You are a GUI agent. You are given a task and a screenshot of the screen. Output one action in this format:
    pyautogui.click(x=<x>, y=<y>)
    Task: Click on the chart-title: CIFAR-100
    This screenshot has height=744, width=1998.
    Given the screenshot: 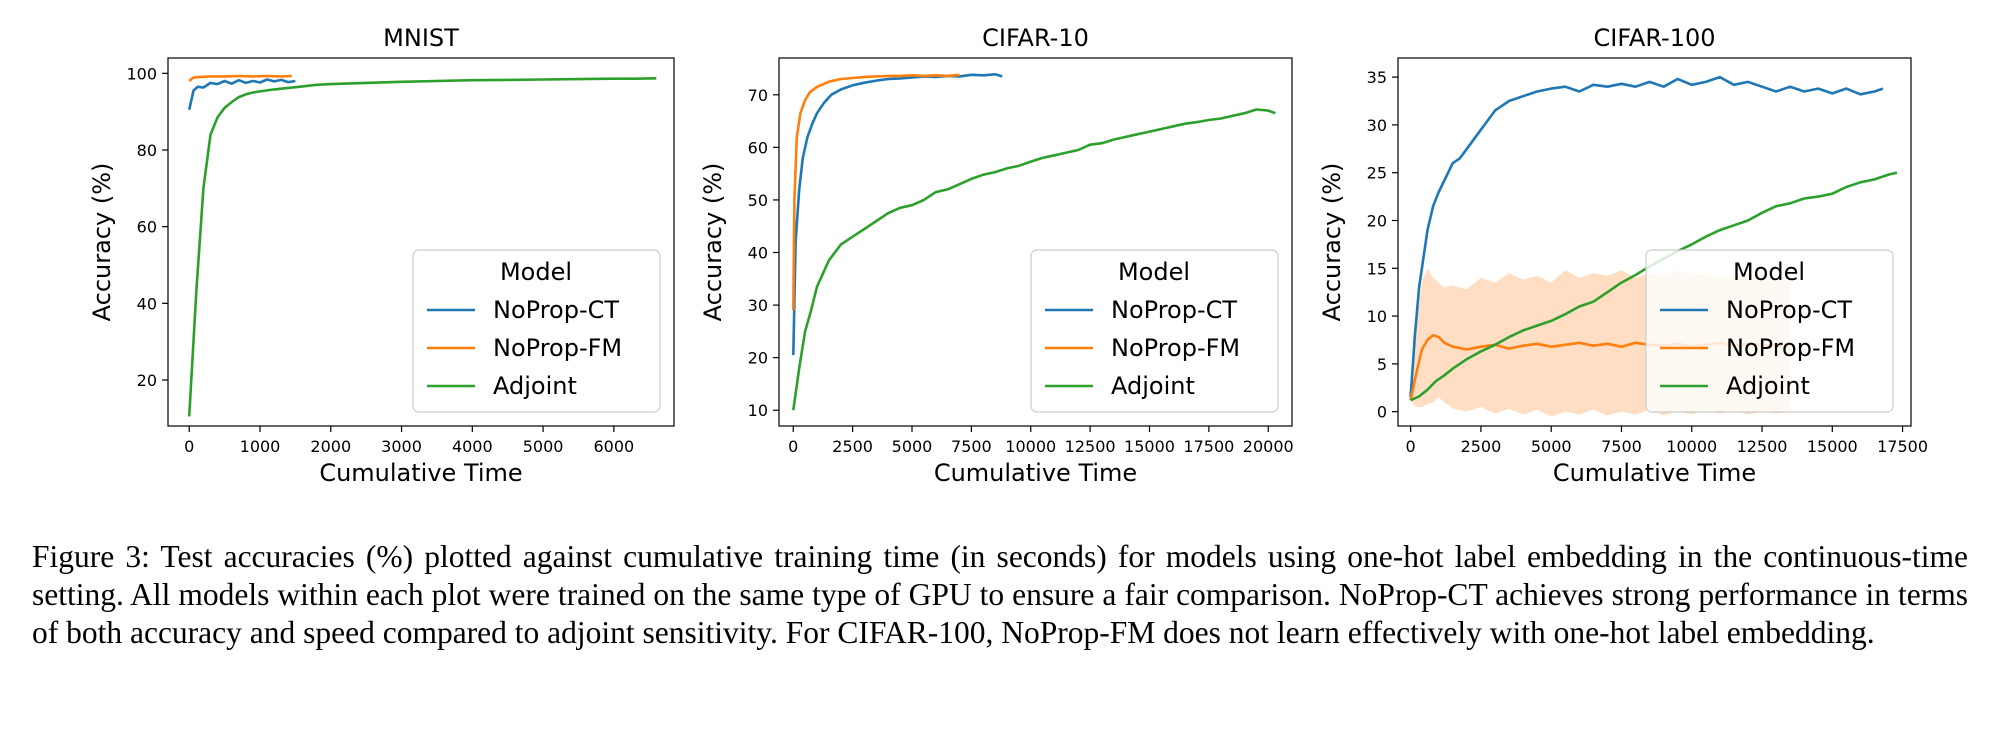 What is the action you would take?
    pyautogui.click(x=1654, y=38)
    